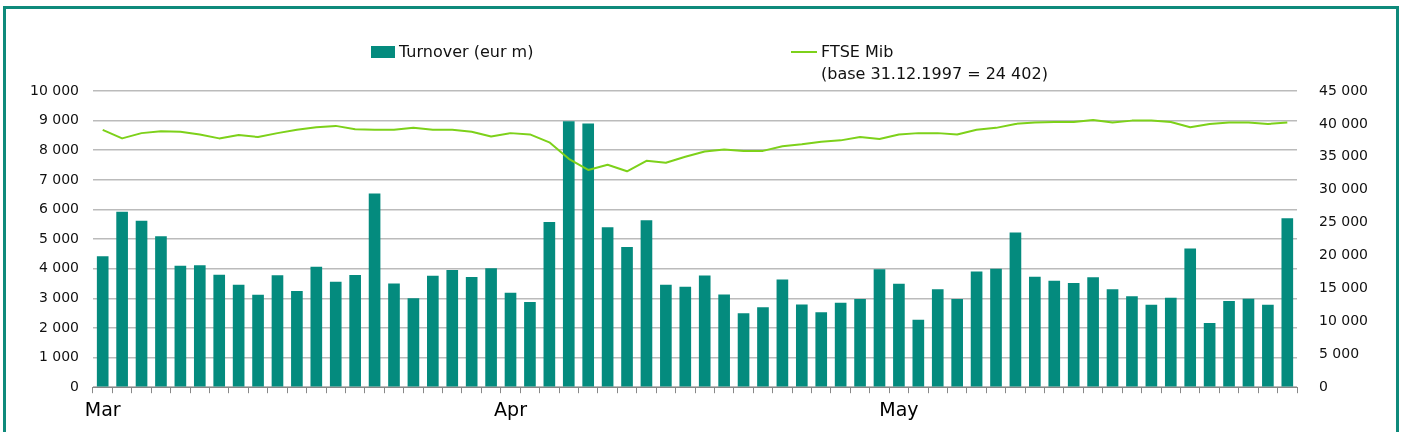 This screenshot has width=1402, height=435. Describe the element at coordinates (1344, 254) in the screenshot. I see `y2-tick-label: 20 000` at that location.